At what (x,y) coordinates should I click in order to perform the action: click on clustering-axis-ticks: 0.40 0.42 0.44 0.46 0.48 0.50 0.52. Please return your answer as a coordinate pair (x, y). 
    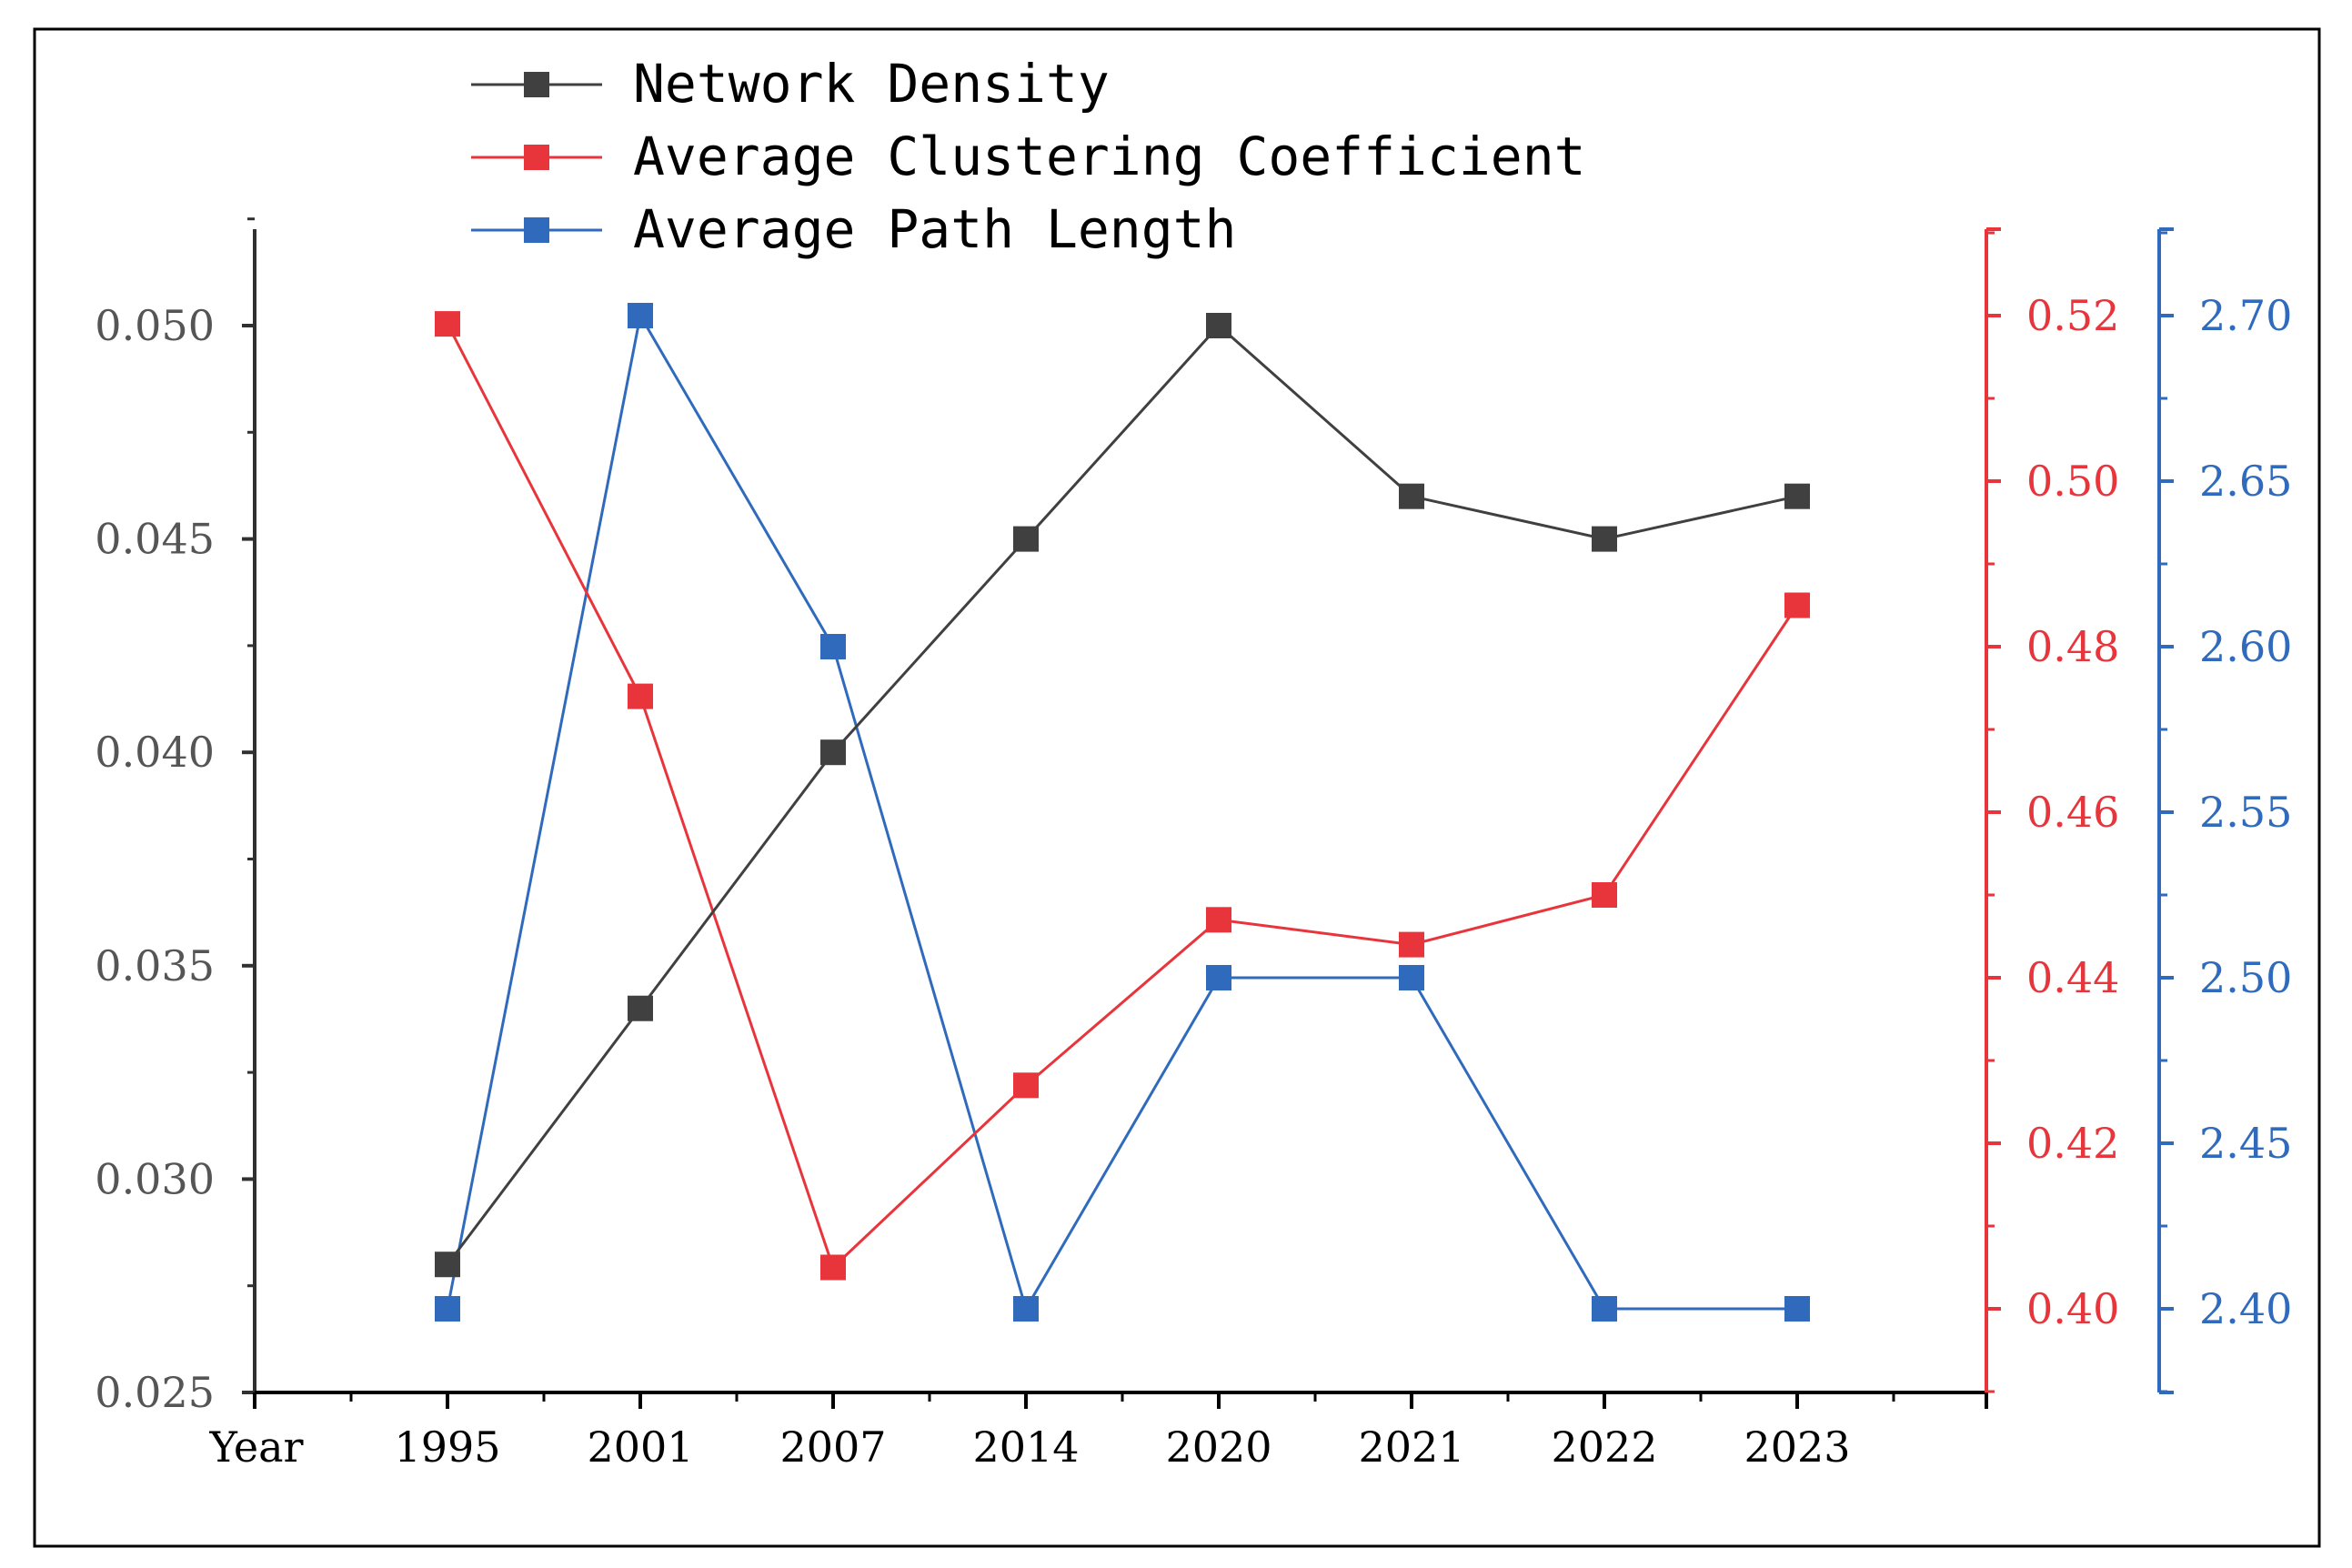
    Looking at the image, I should click on (2052, 810).